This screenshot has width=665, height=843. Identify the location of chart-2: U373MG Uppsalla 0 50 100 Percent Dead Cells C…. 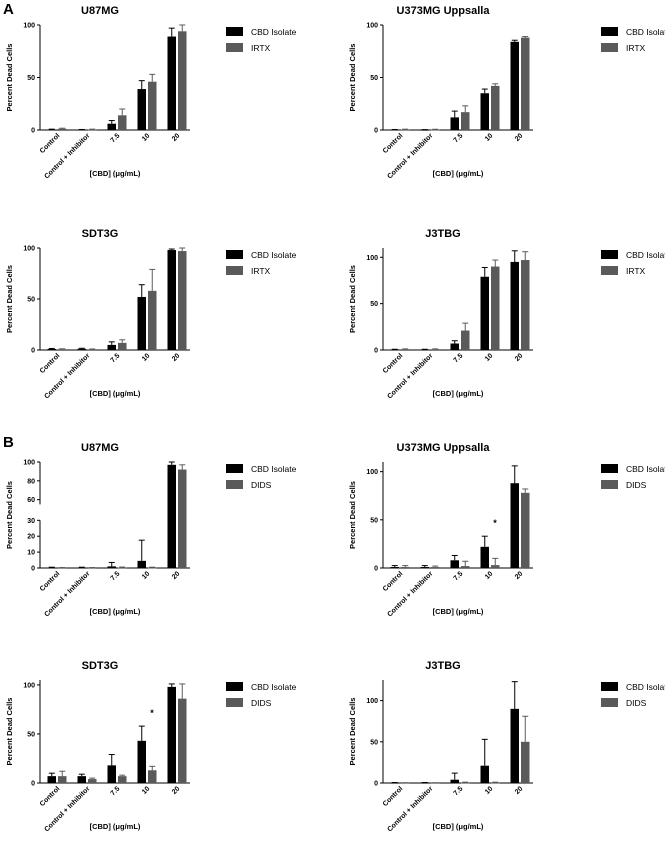
(506, 92).